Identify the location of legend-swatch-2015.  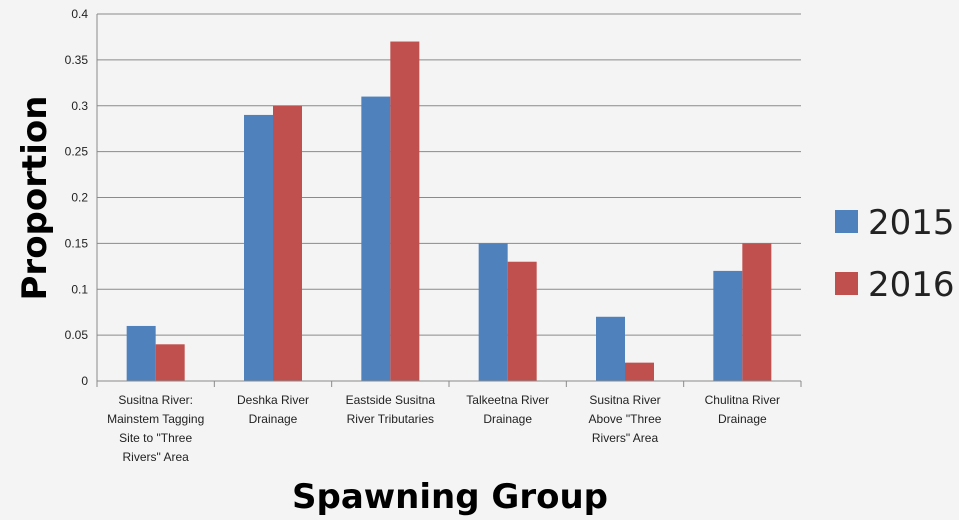
(846, 221).